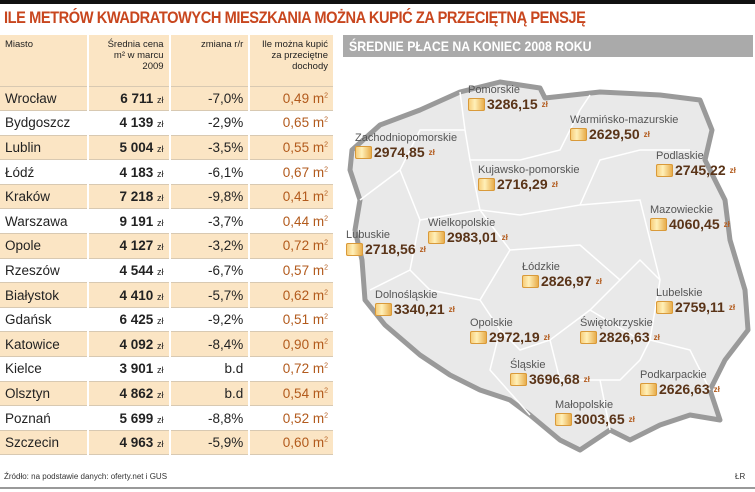 This screenshot has height=492, width=755. What do you see at coordinates (406, 138) in the screenshot?
I see `region-name: Zachodniopomorskie` at bounding box center [406, 138].